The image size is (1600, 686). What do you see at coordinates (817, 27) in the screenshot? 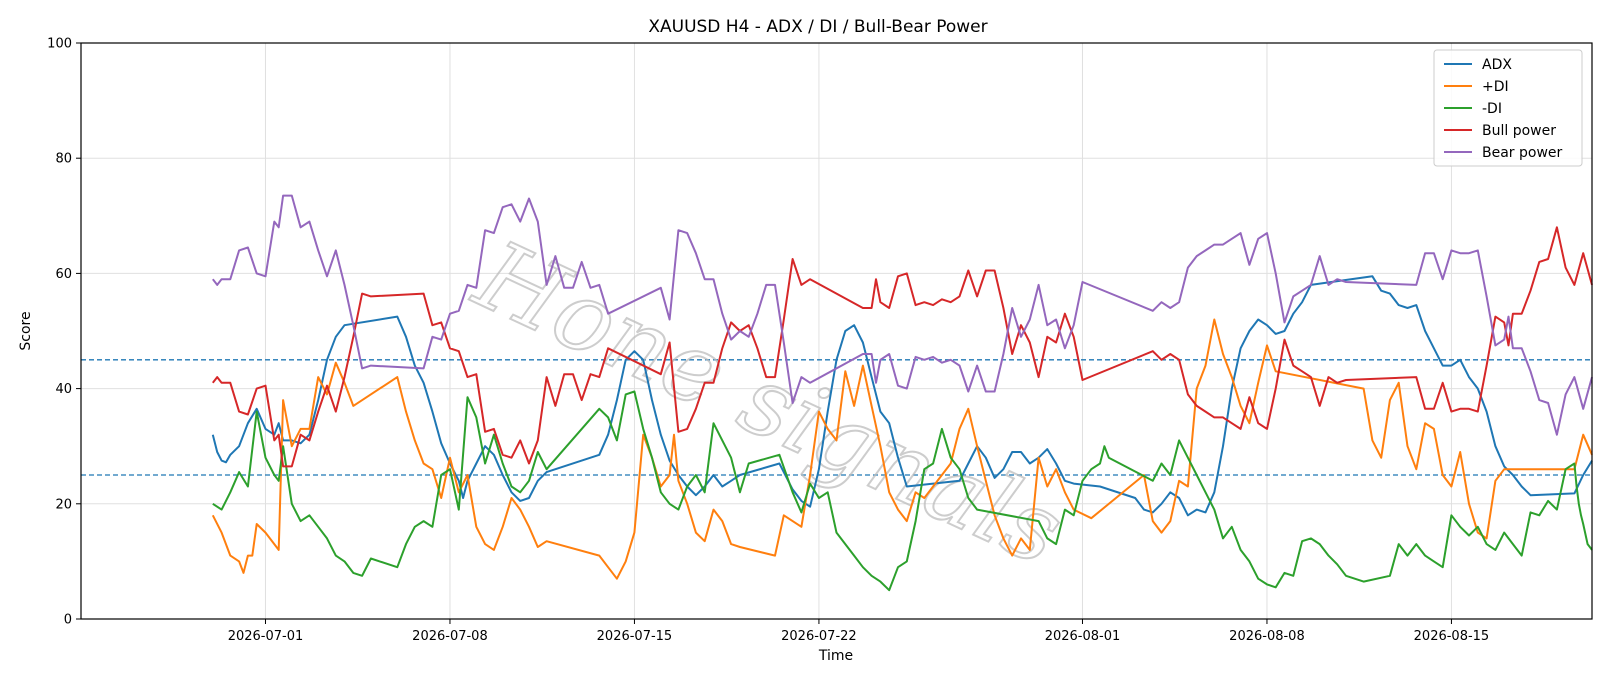
I see `chart-title: XAUUSD H4 - ADX / DI / Bull-Bear Power` at bounding box center [817, 27].